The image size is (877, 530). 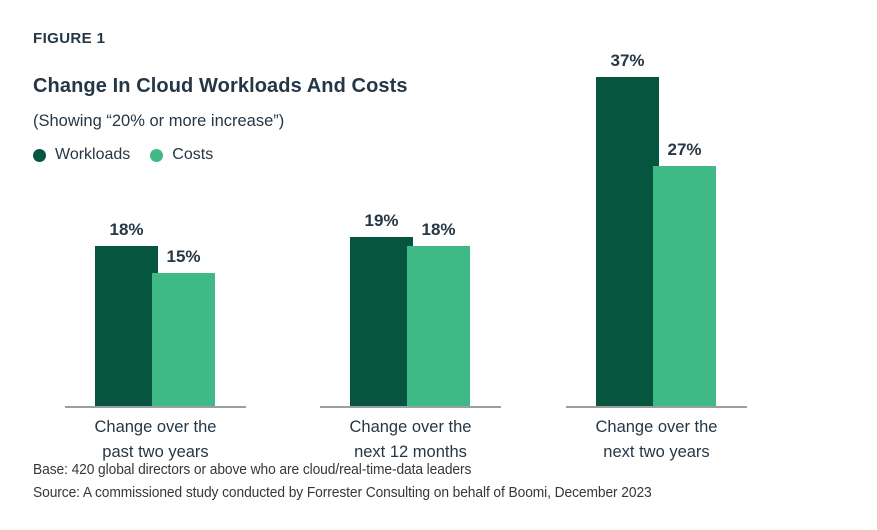 I want to click on legend-item-costs: Costs, so click(x=181, y=155).